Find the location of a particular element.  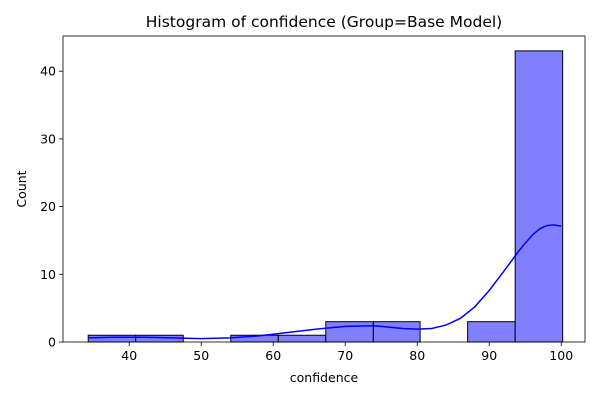

x-tick-label: 40 is located at coordinates (129, 355).